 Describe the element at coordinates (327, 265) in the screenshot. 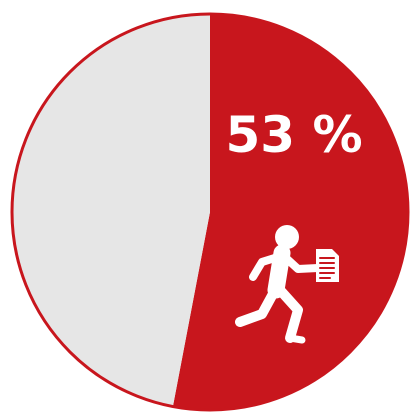

I see `document-icon` at that location.